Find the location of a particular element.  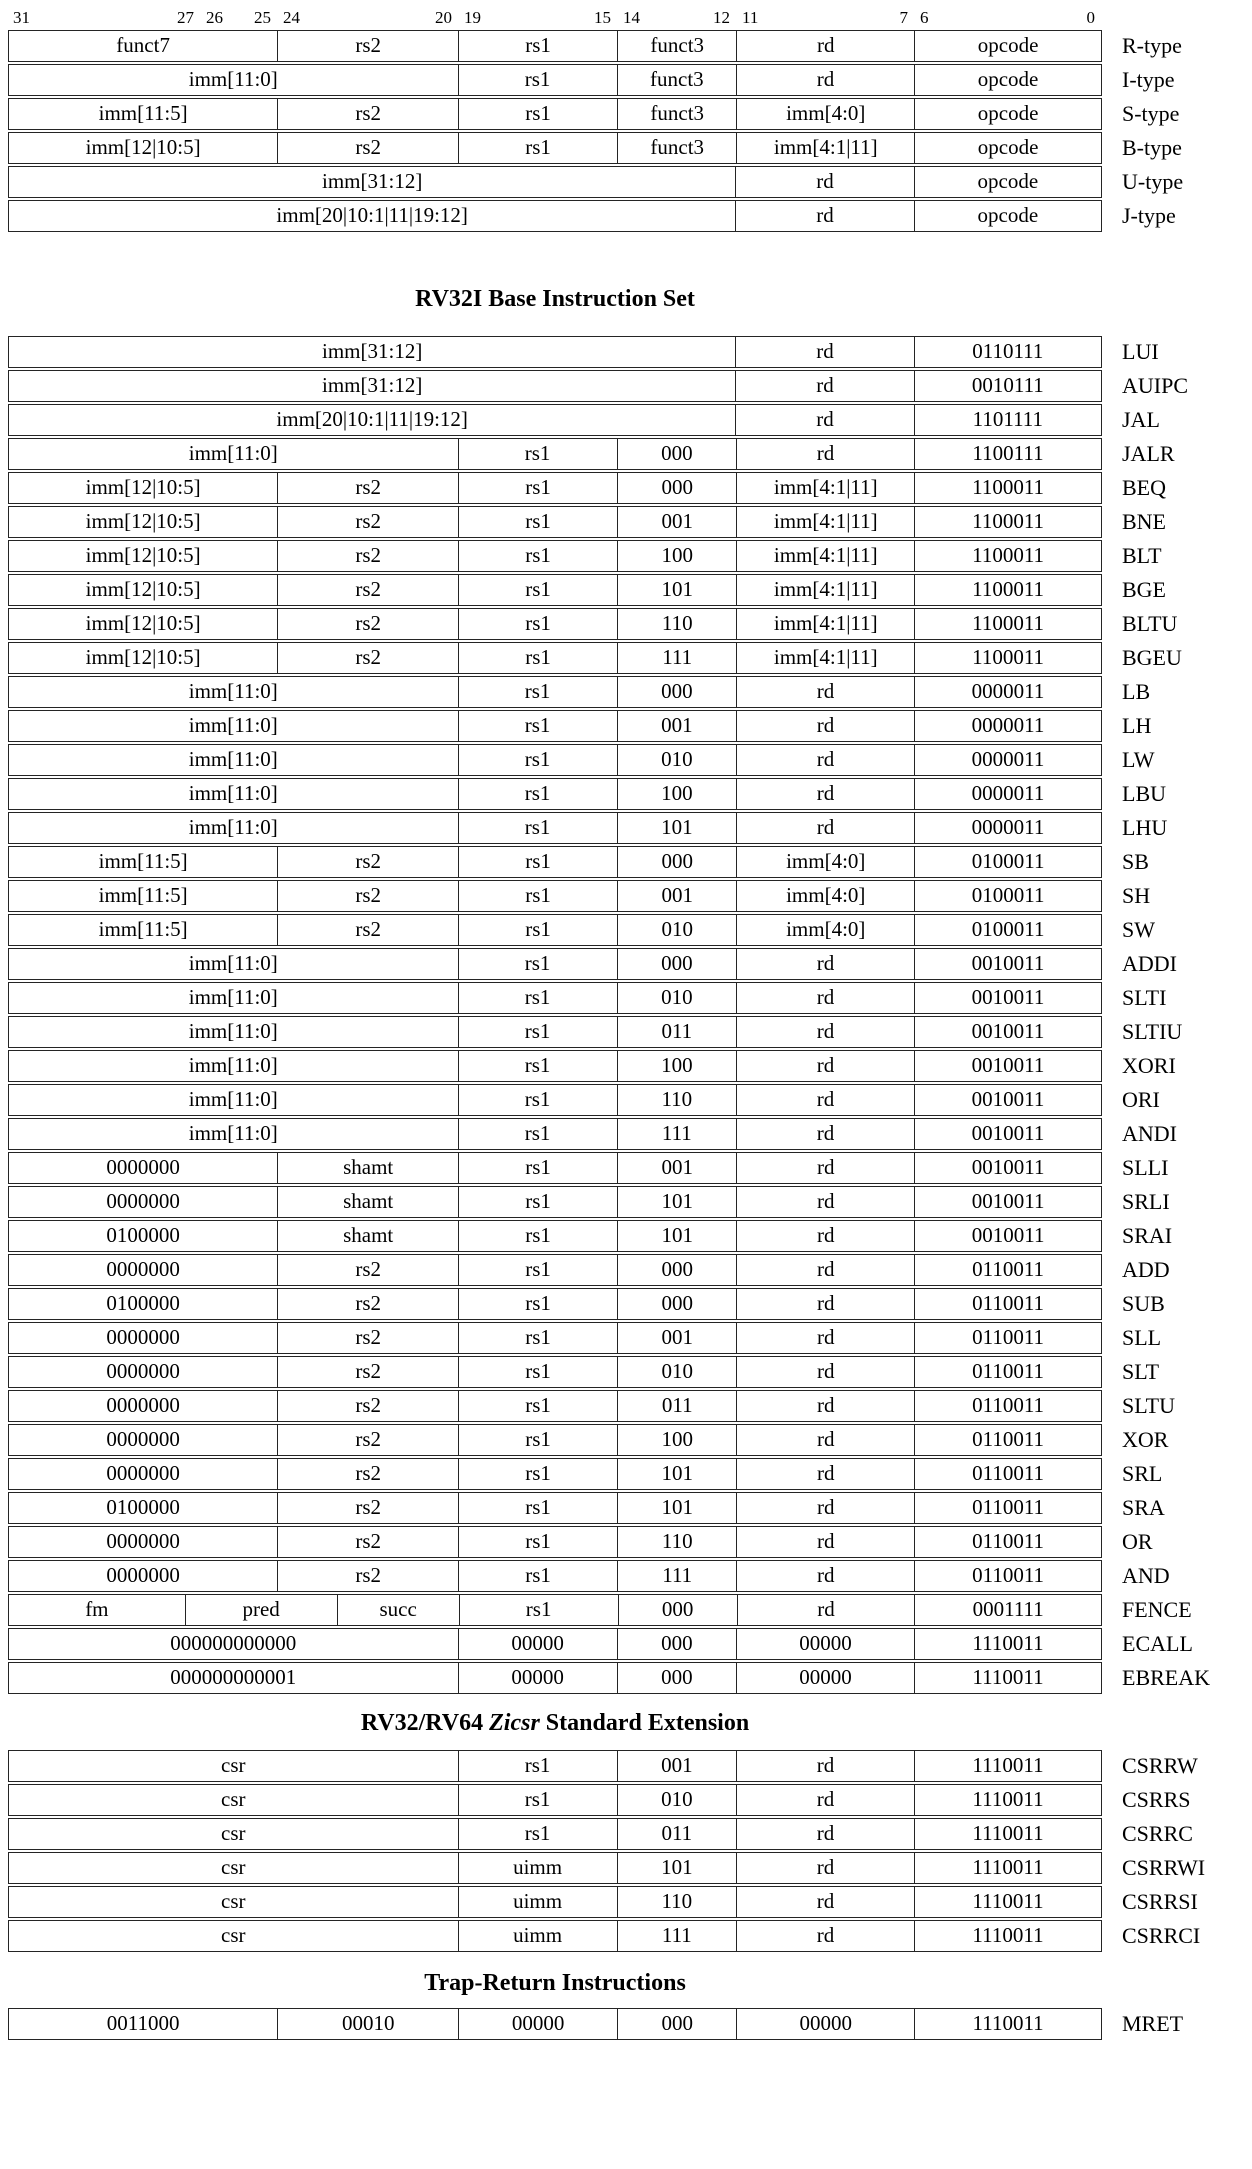

instruction-name: OR is located at coordinates (1137, 1541).